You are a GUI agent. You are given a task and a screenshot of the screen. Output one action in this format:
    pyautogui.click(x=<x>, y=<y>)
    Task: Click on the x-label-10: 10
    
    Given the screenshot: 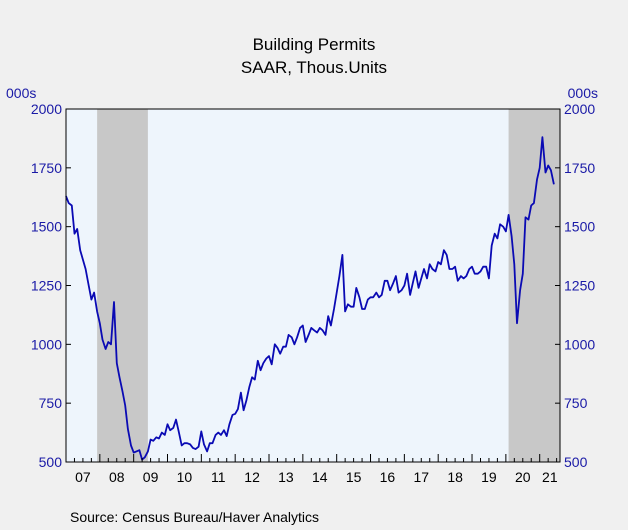 What is the action you would take?
    pyautogui.click(x=185, y=477)
    